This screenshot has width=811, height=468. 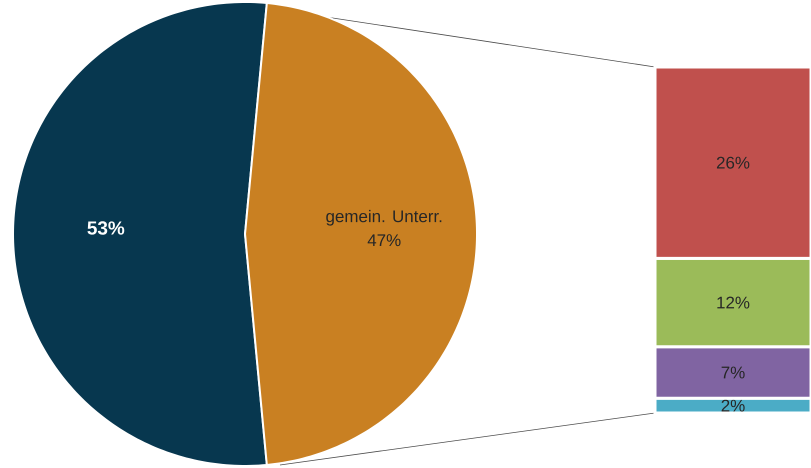 I want to click on data-label: 12%, so click(x=733, y=302).